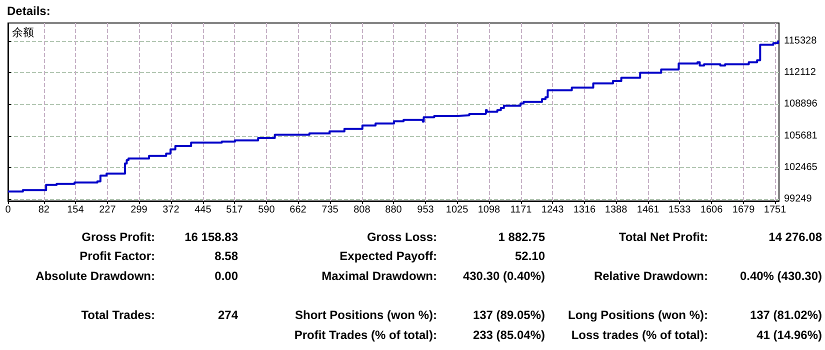  Describe the element at coordinates (521, 210) in the screenshot. I see `x-tick-label: 1171` at that location.